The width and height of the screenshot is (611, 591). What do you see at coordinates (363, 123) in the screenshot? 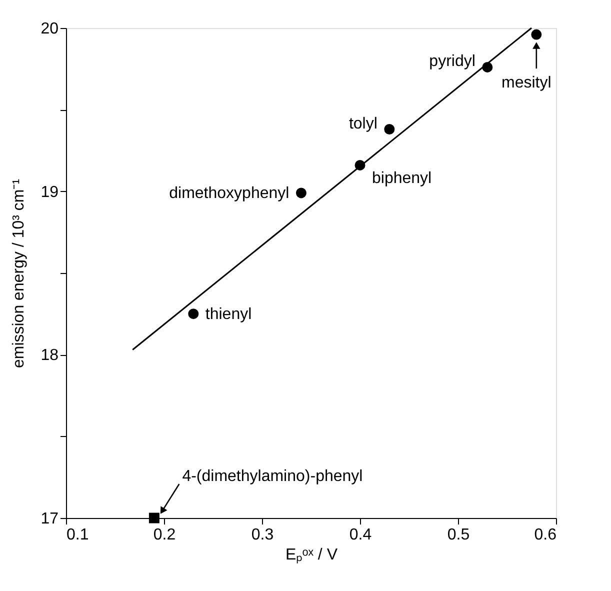
I see `annotation: tolyl` at bounding box center [363, 123].